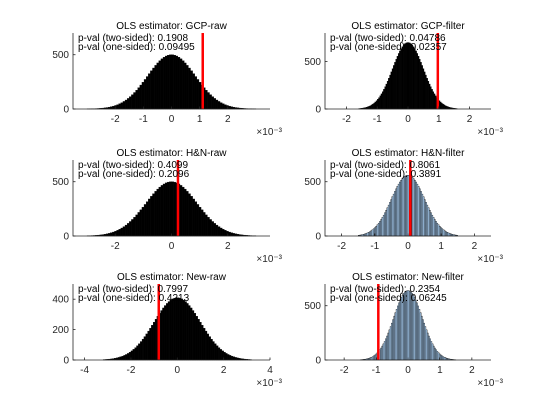 This screenshot has width=560, height=420. Describe the element at coordinates (386, 174) in the screenshot. I see `p-value-annotation: p-val (one-sided): 0.3891` at that location.